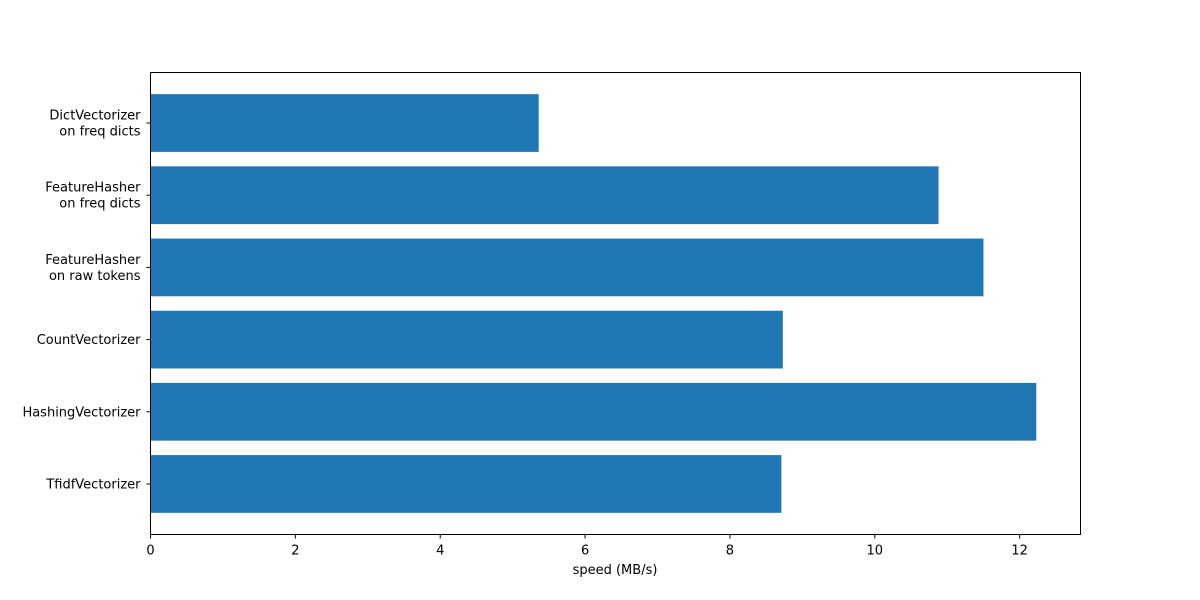  I want to click on category-label: on raw tokens, so click(95, 276).